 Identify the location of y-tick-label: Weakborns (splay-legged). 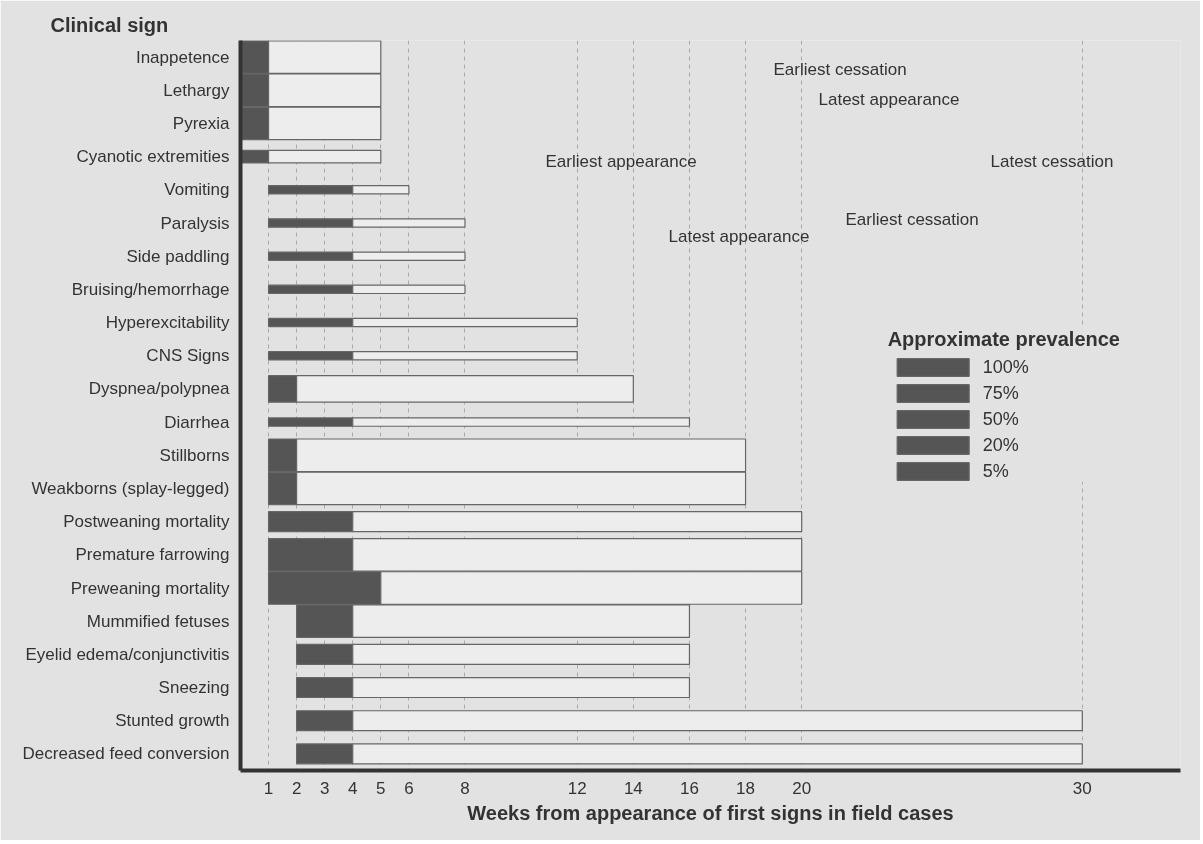
(130, 488).